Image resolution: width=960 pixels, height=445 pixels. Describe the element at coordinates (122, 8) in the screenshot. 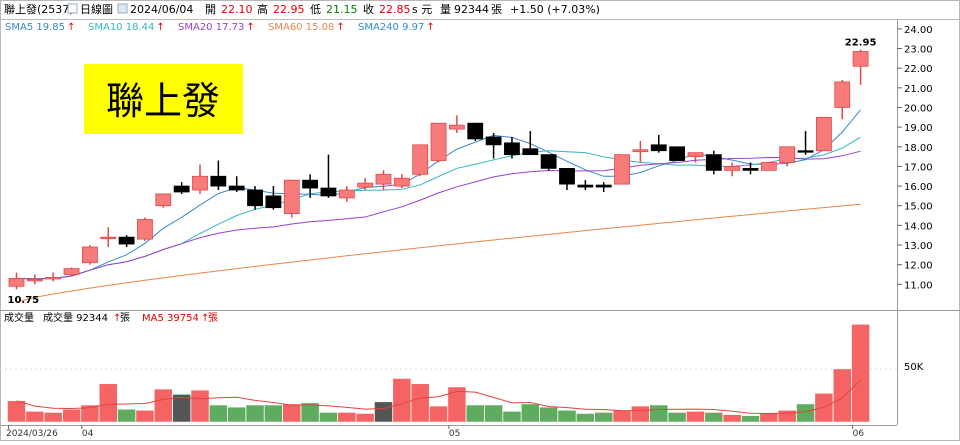

I see `date-picker-icon` at that location.